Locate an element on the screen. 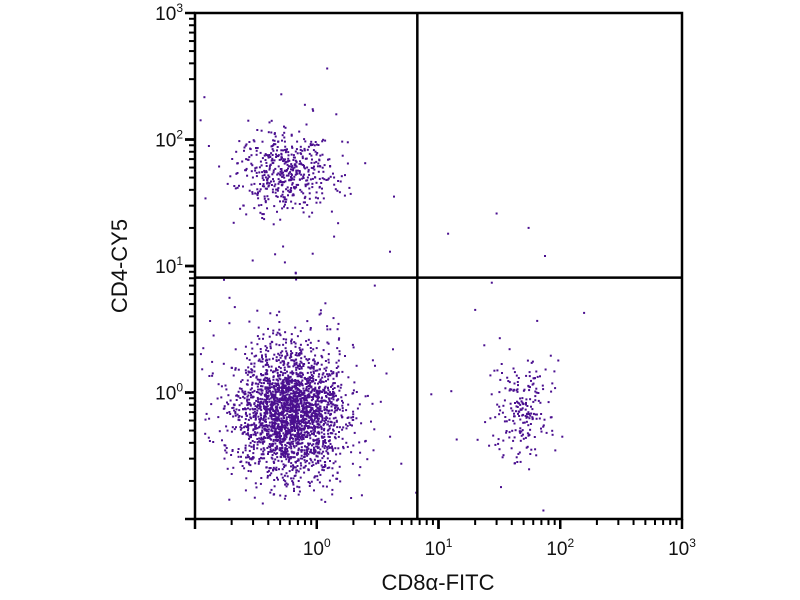 Image resolution: width=800 pixels, height=600 pixels. y-tick-label: 10¹ is located at coordinates (169, 266).